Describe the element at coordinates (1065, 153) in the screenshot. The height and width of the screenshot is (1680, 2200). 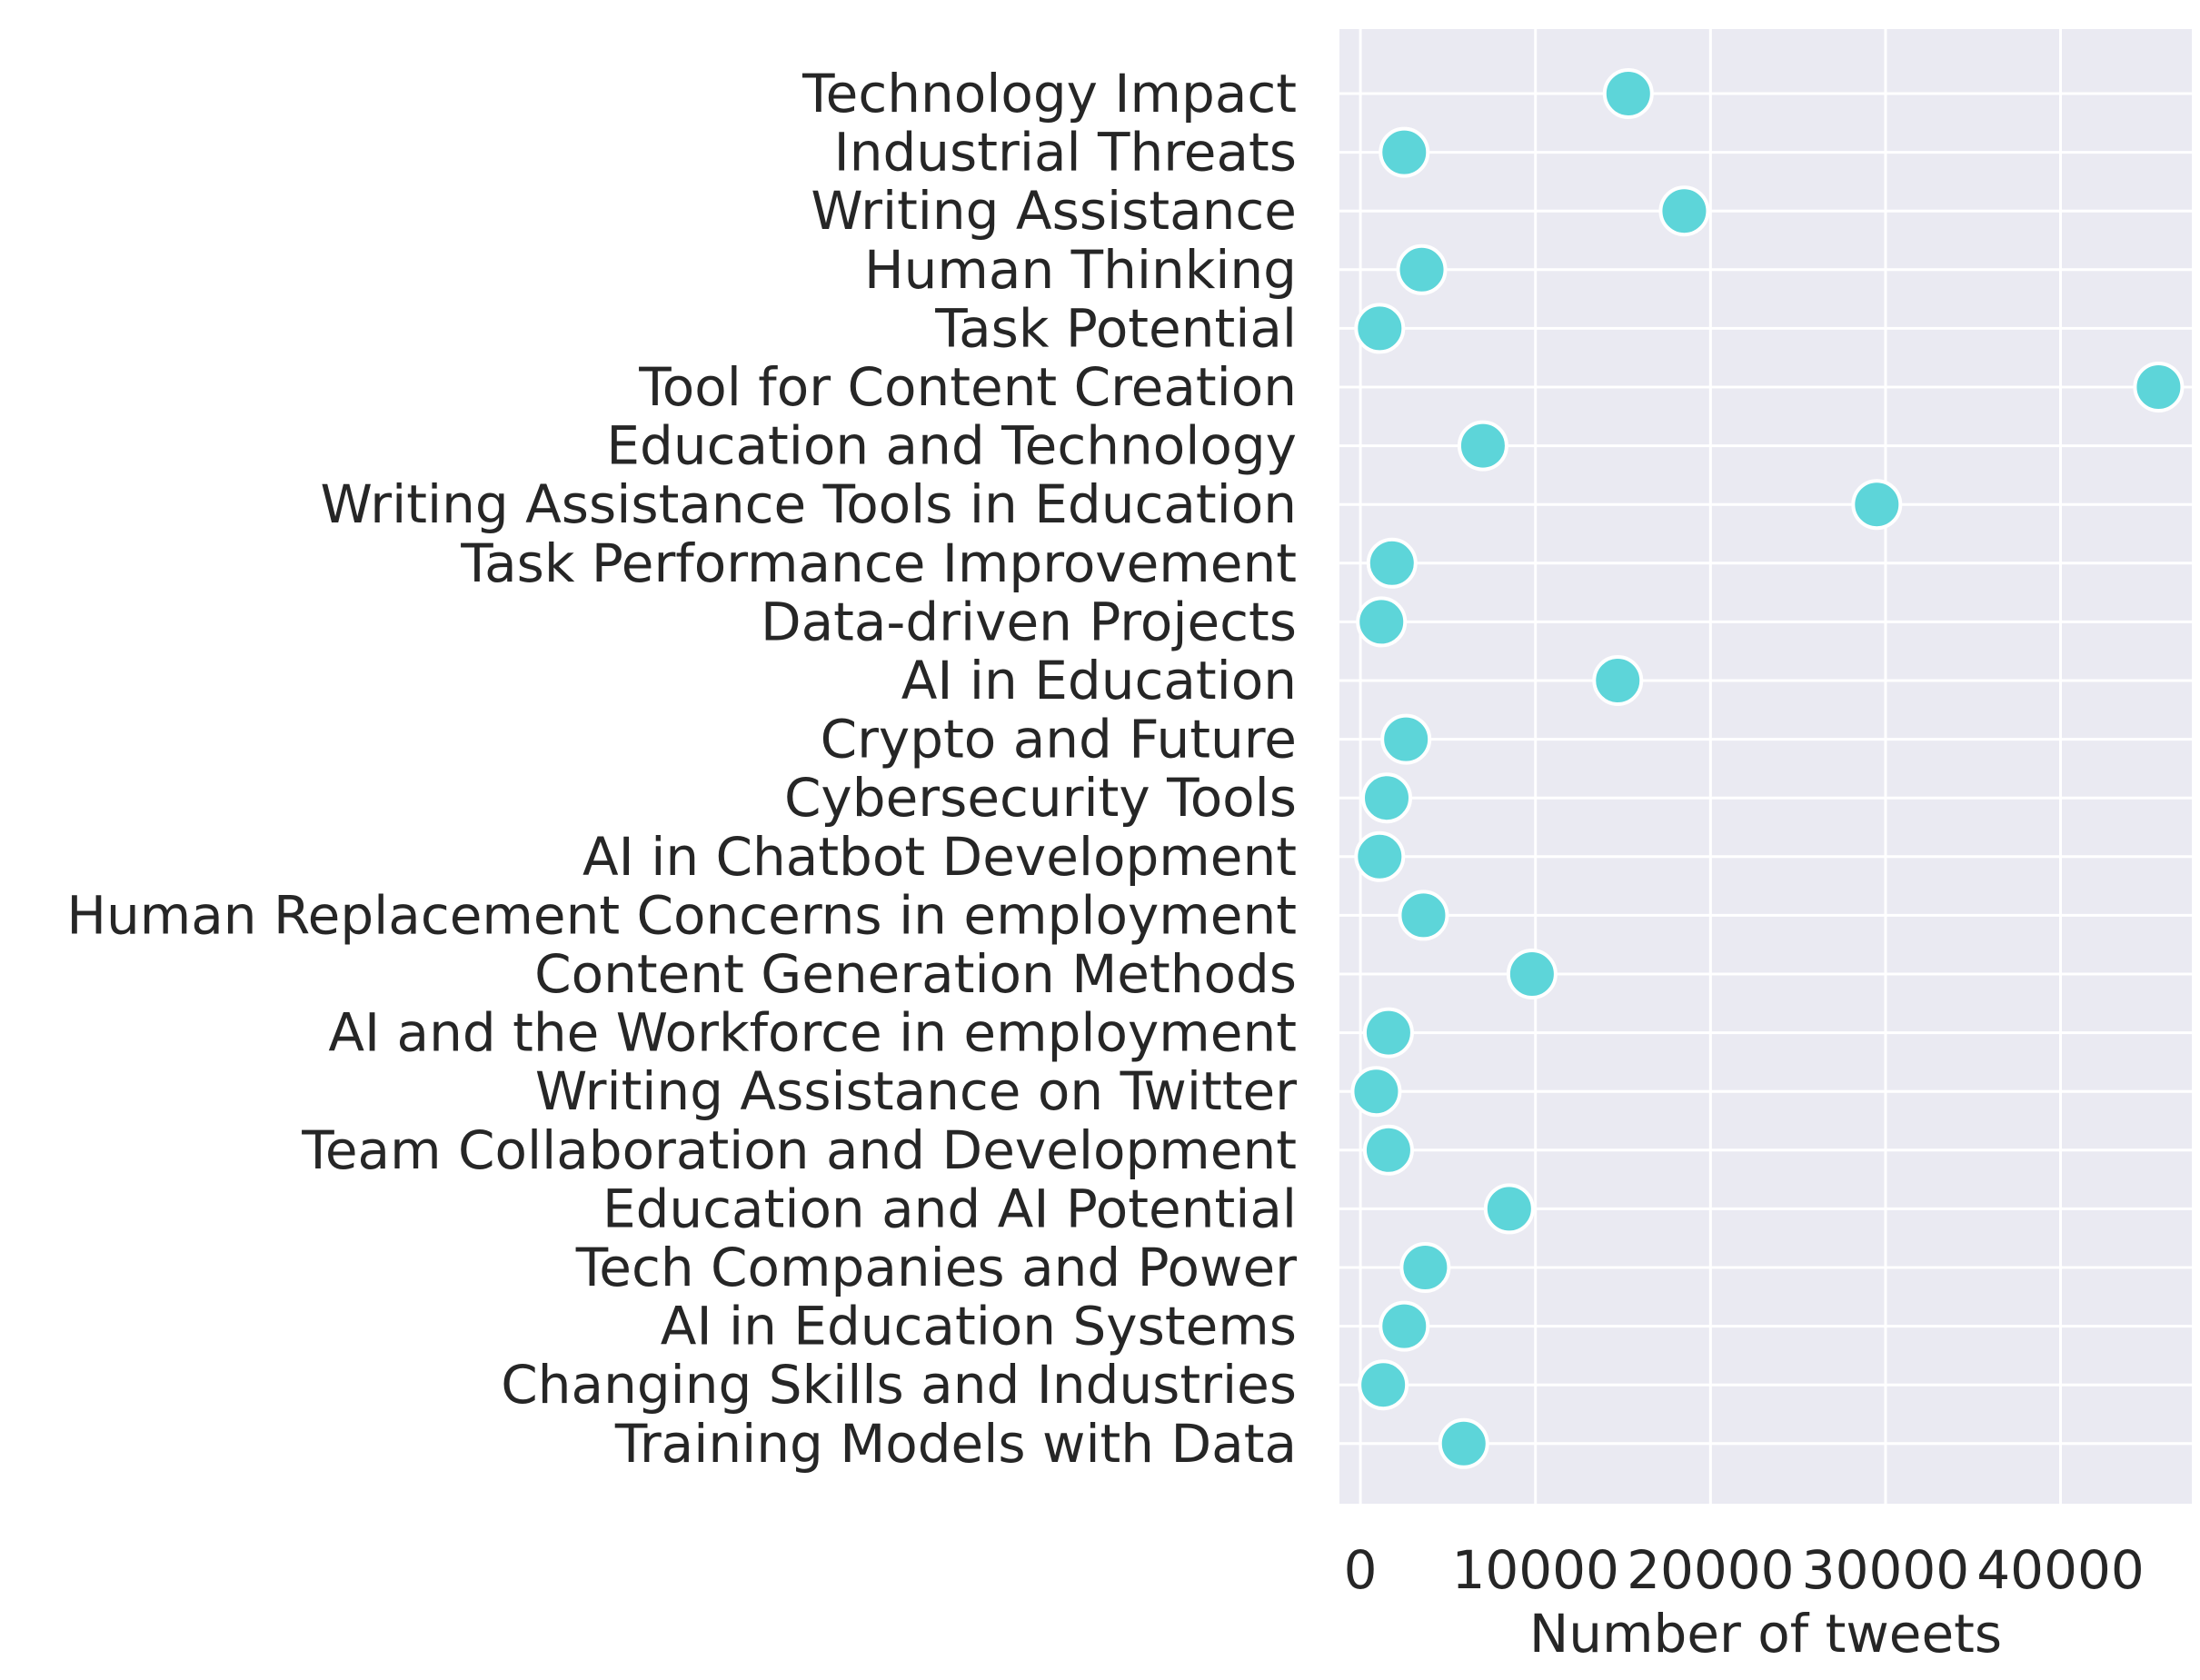
I see `y-tick-label: Industrial Threats` at that location.